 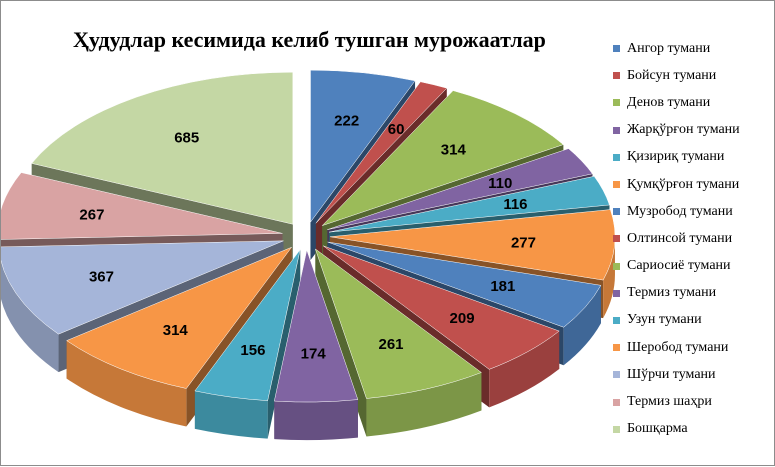 I want to click on legend-item: Бошқарма, so click(x=693, y=429).